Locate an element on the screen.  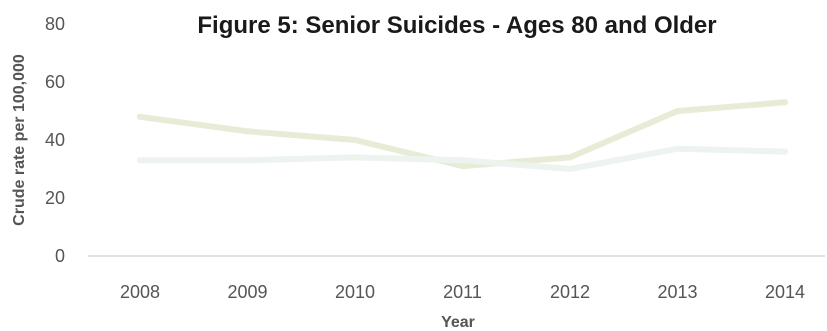
x-tick-label: 2008 is located at coordinates (140, 292).